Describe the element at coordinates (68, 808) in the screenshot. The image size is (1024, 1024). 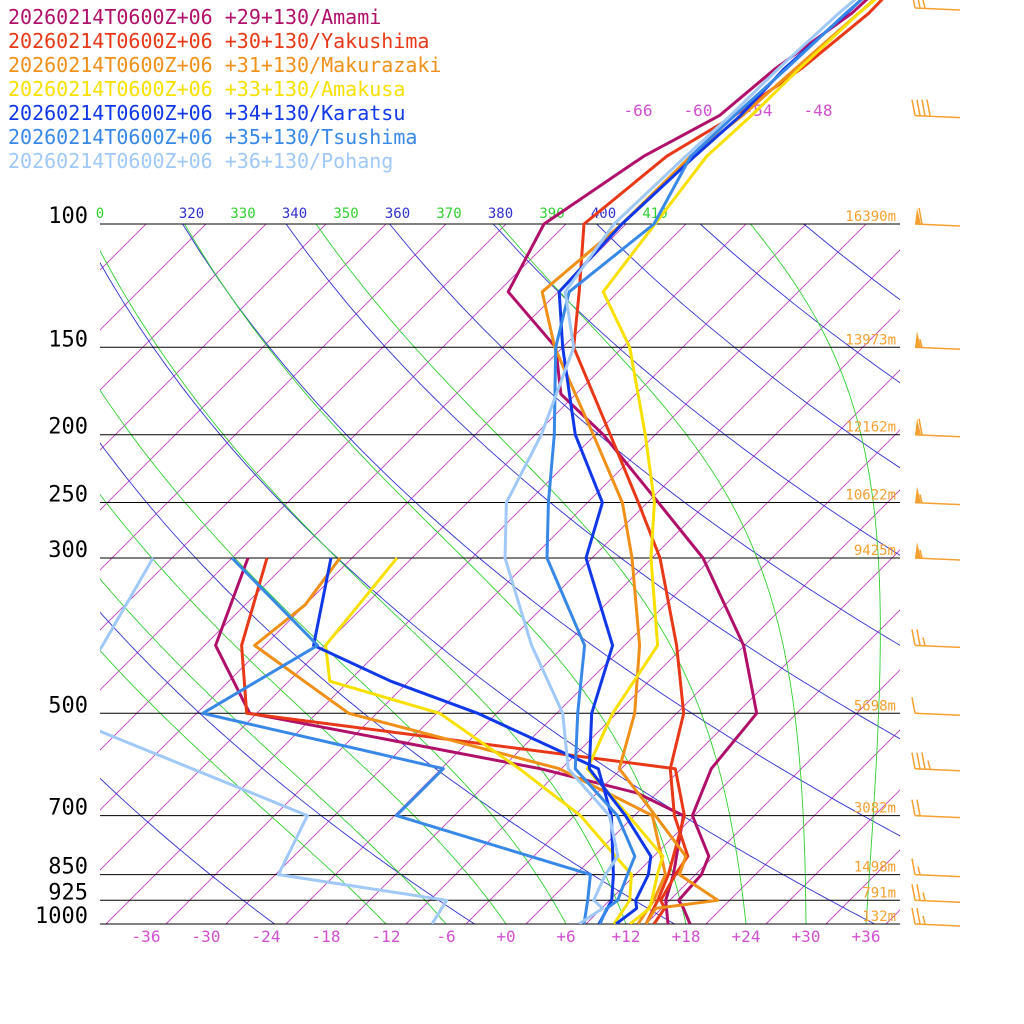
I see `pressure-label: 700` at that location.